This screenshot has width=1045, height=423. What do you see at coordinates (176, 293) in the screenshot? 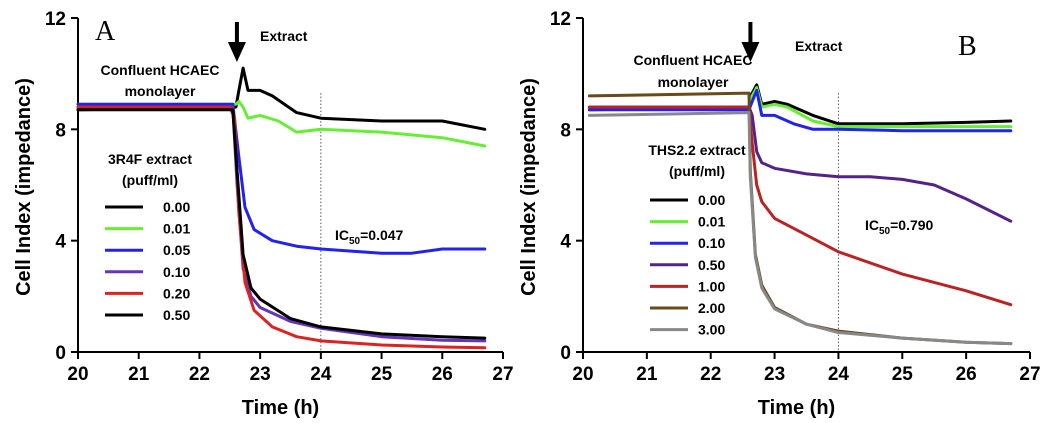
I see `legend-label: 0.20` at bounding box center [176, 293].